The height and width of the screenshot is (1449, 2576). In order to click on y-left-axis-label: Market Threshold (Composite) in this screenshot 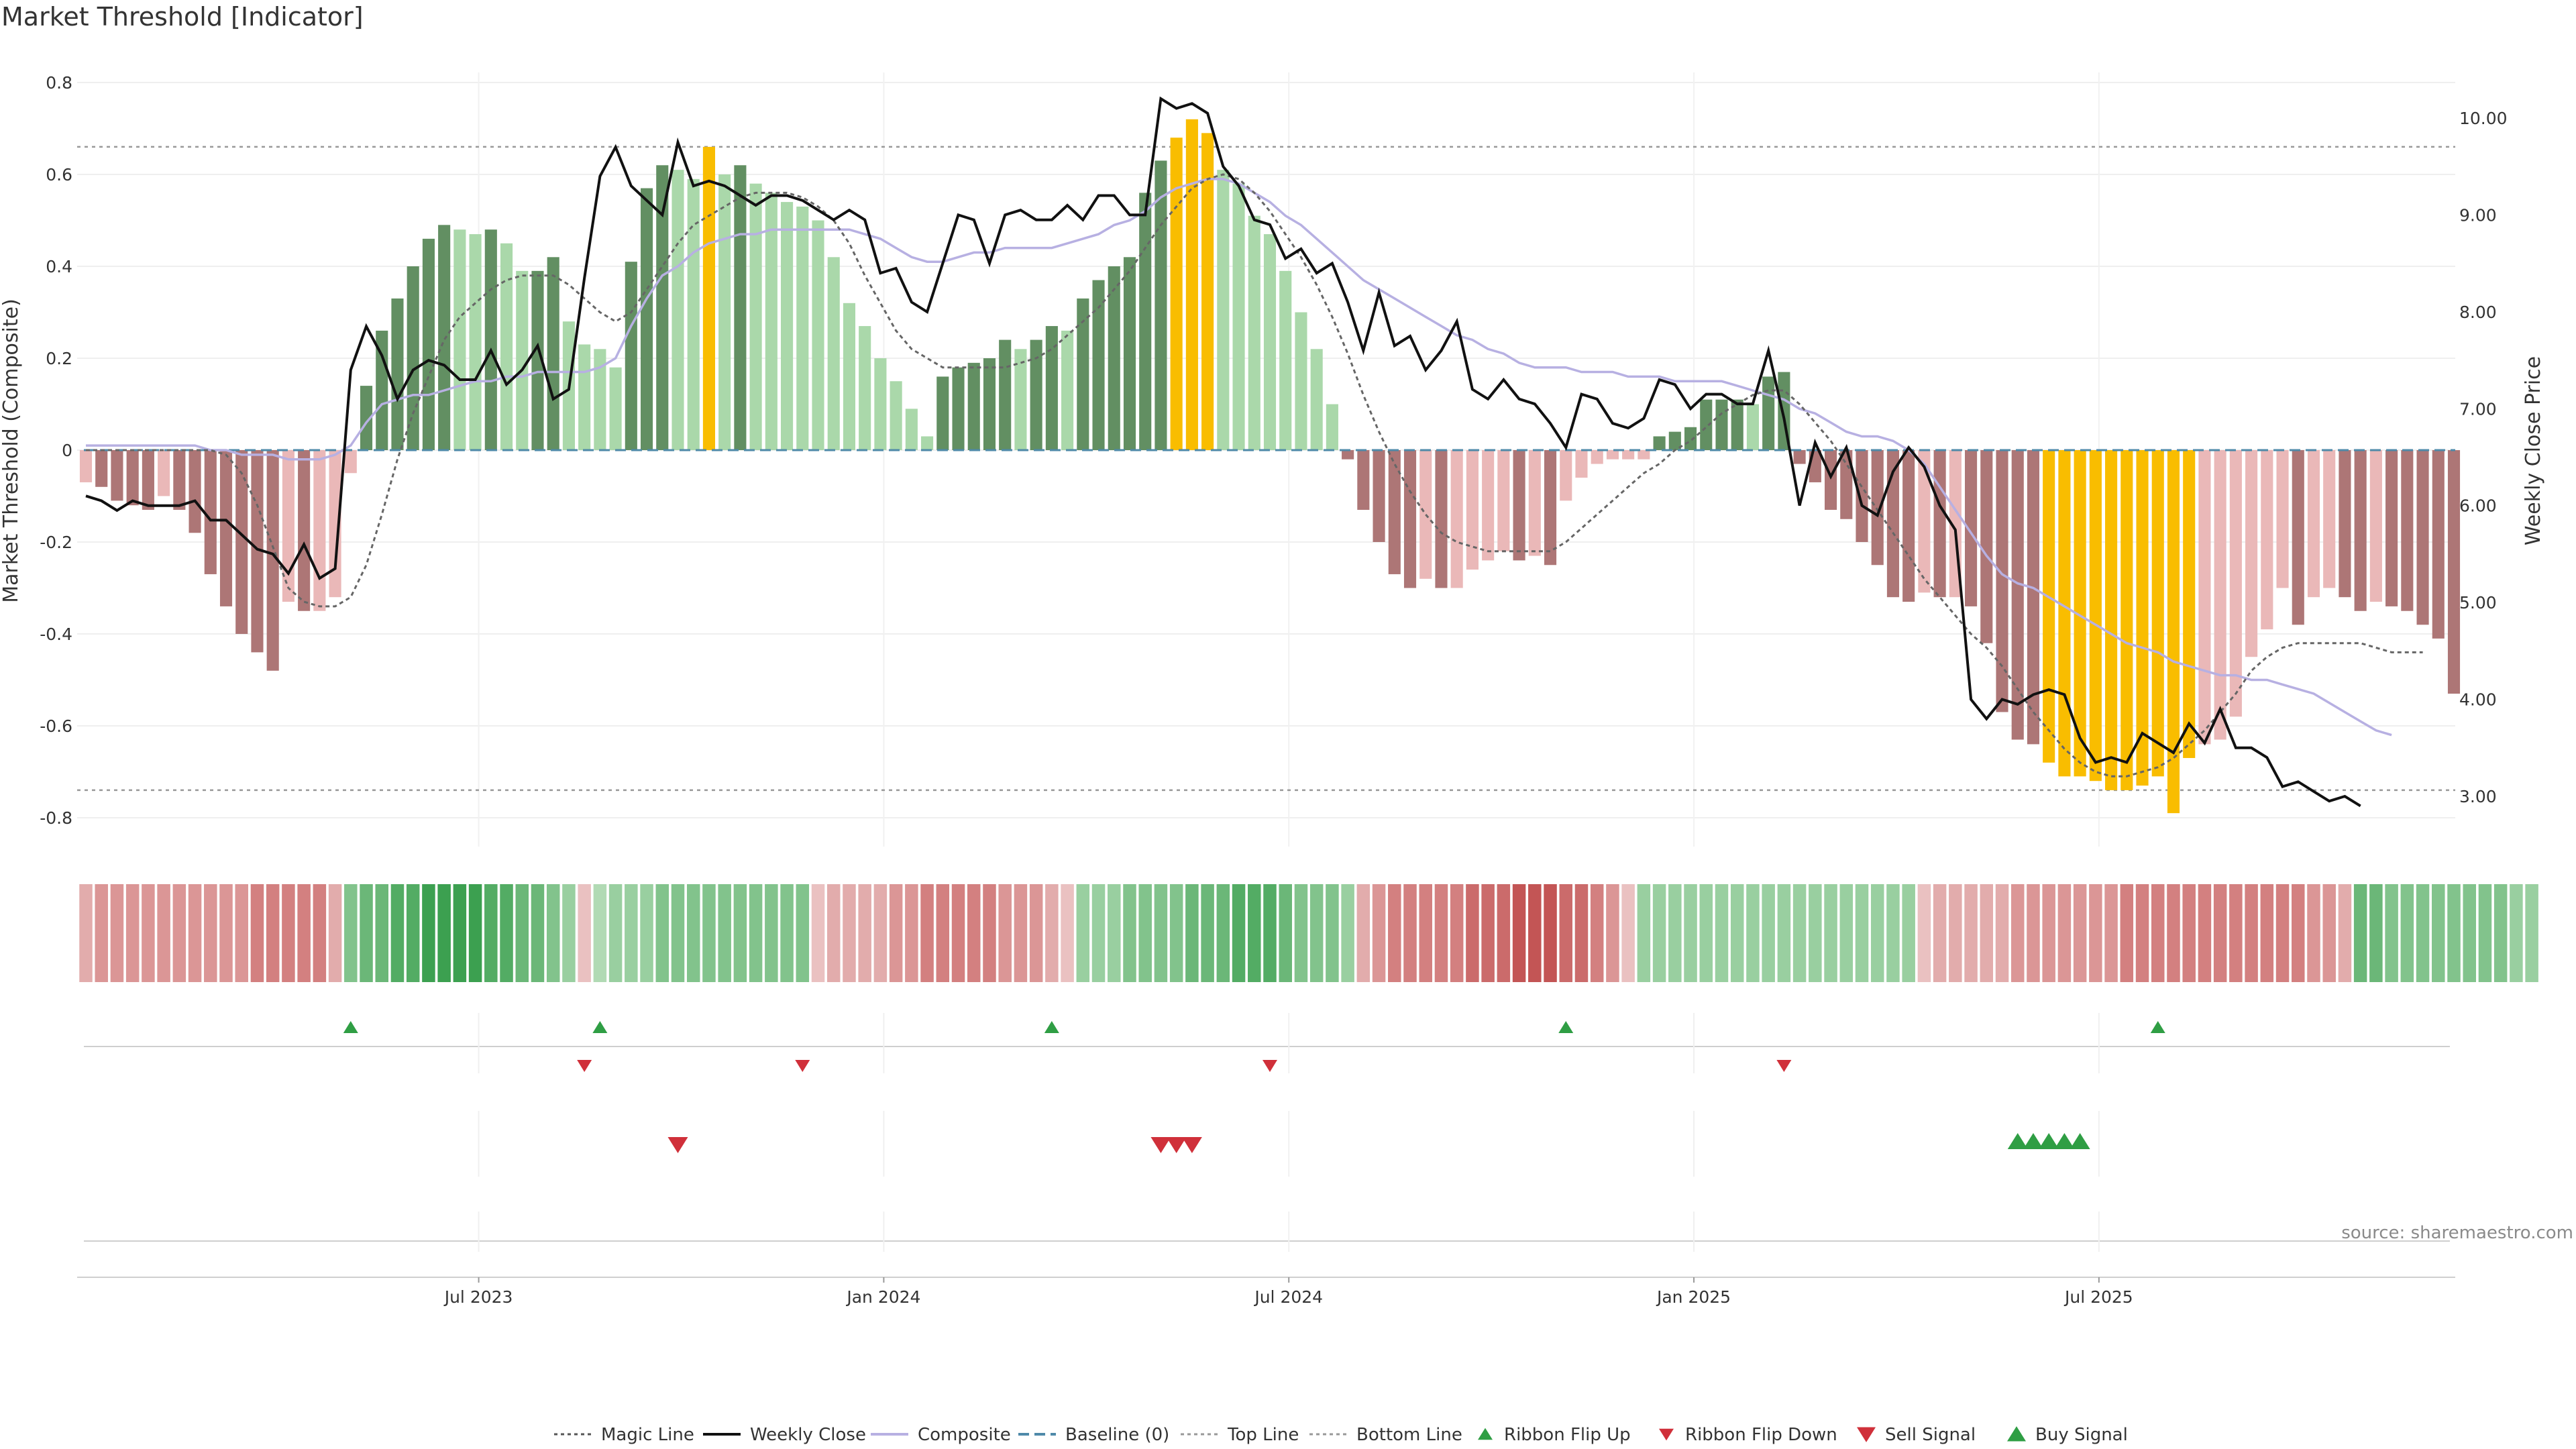, I will do `click(11, 451)`.